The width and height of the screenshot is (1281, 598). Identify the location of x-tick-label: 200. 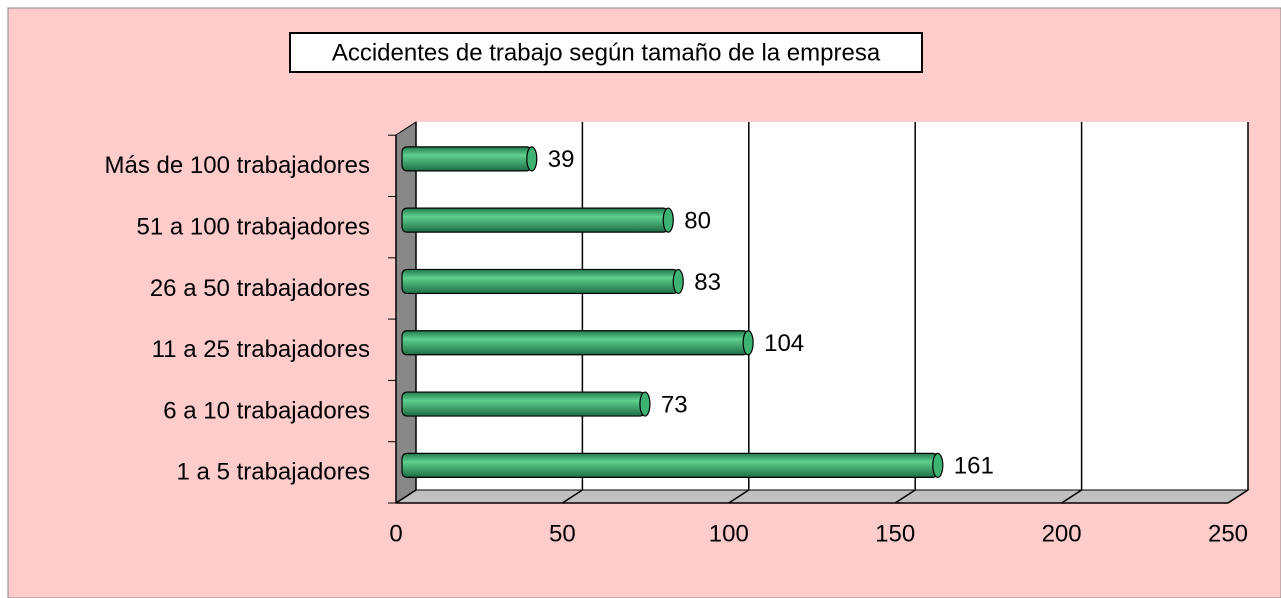
(1062, 533).